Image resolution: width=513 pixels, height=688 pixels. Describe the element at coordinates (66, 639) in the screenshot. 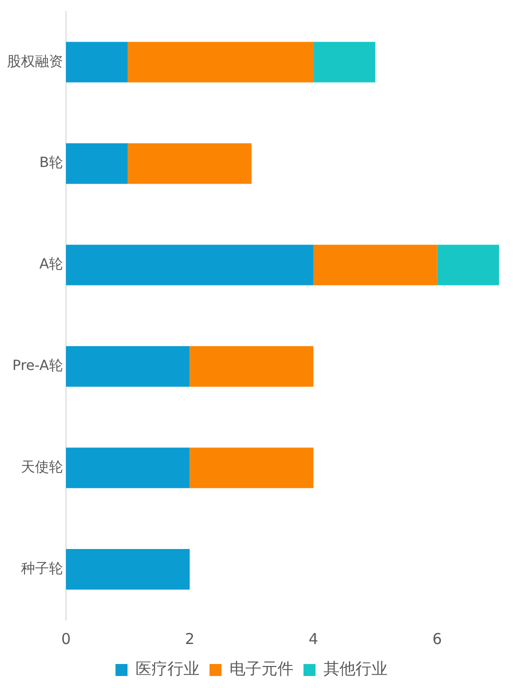

I see `x-tick-label: 0` at that location.